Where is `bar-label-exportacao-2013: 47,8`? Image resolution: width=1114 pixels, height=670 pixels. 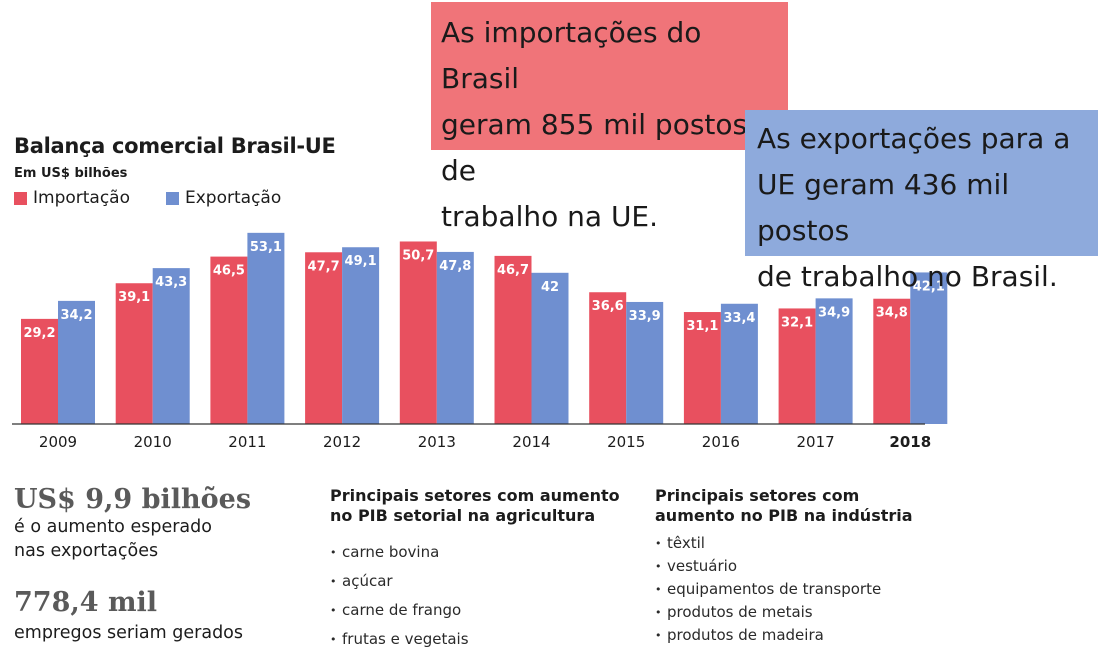
bar-label-exportacao-2013: 47,8 is located at coordinates (455, 266).